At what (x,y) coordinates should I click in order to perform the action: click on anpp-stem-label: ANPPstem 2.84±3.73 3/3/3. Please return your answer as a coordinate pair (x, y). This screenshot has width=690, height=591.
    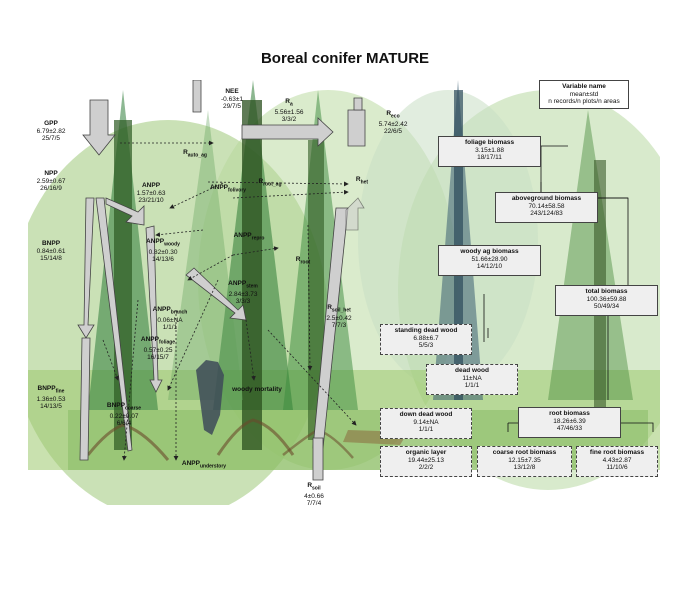
    Looking at the image, I should click on (243, 293).